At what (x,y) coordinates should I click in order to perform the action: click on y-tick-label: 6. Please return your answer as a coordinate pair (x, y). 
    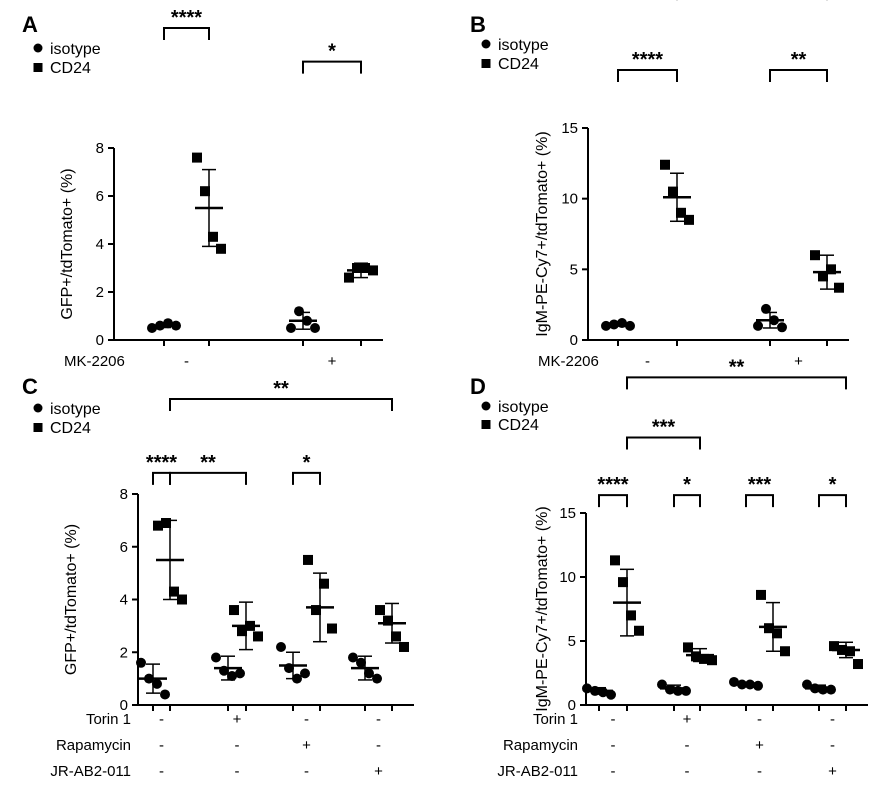
    Looking at the image, I should click on (100, 196).